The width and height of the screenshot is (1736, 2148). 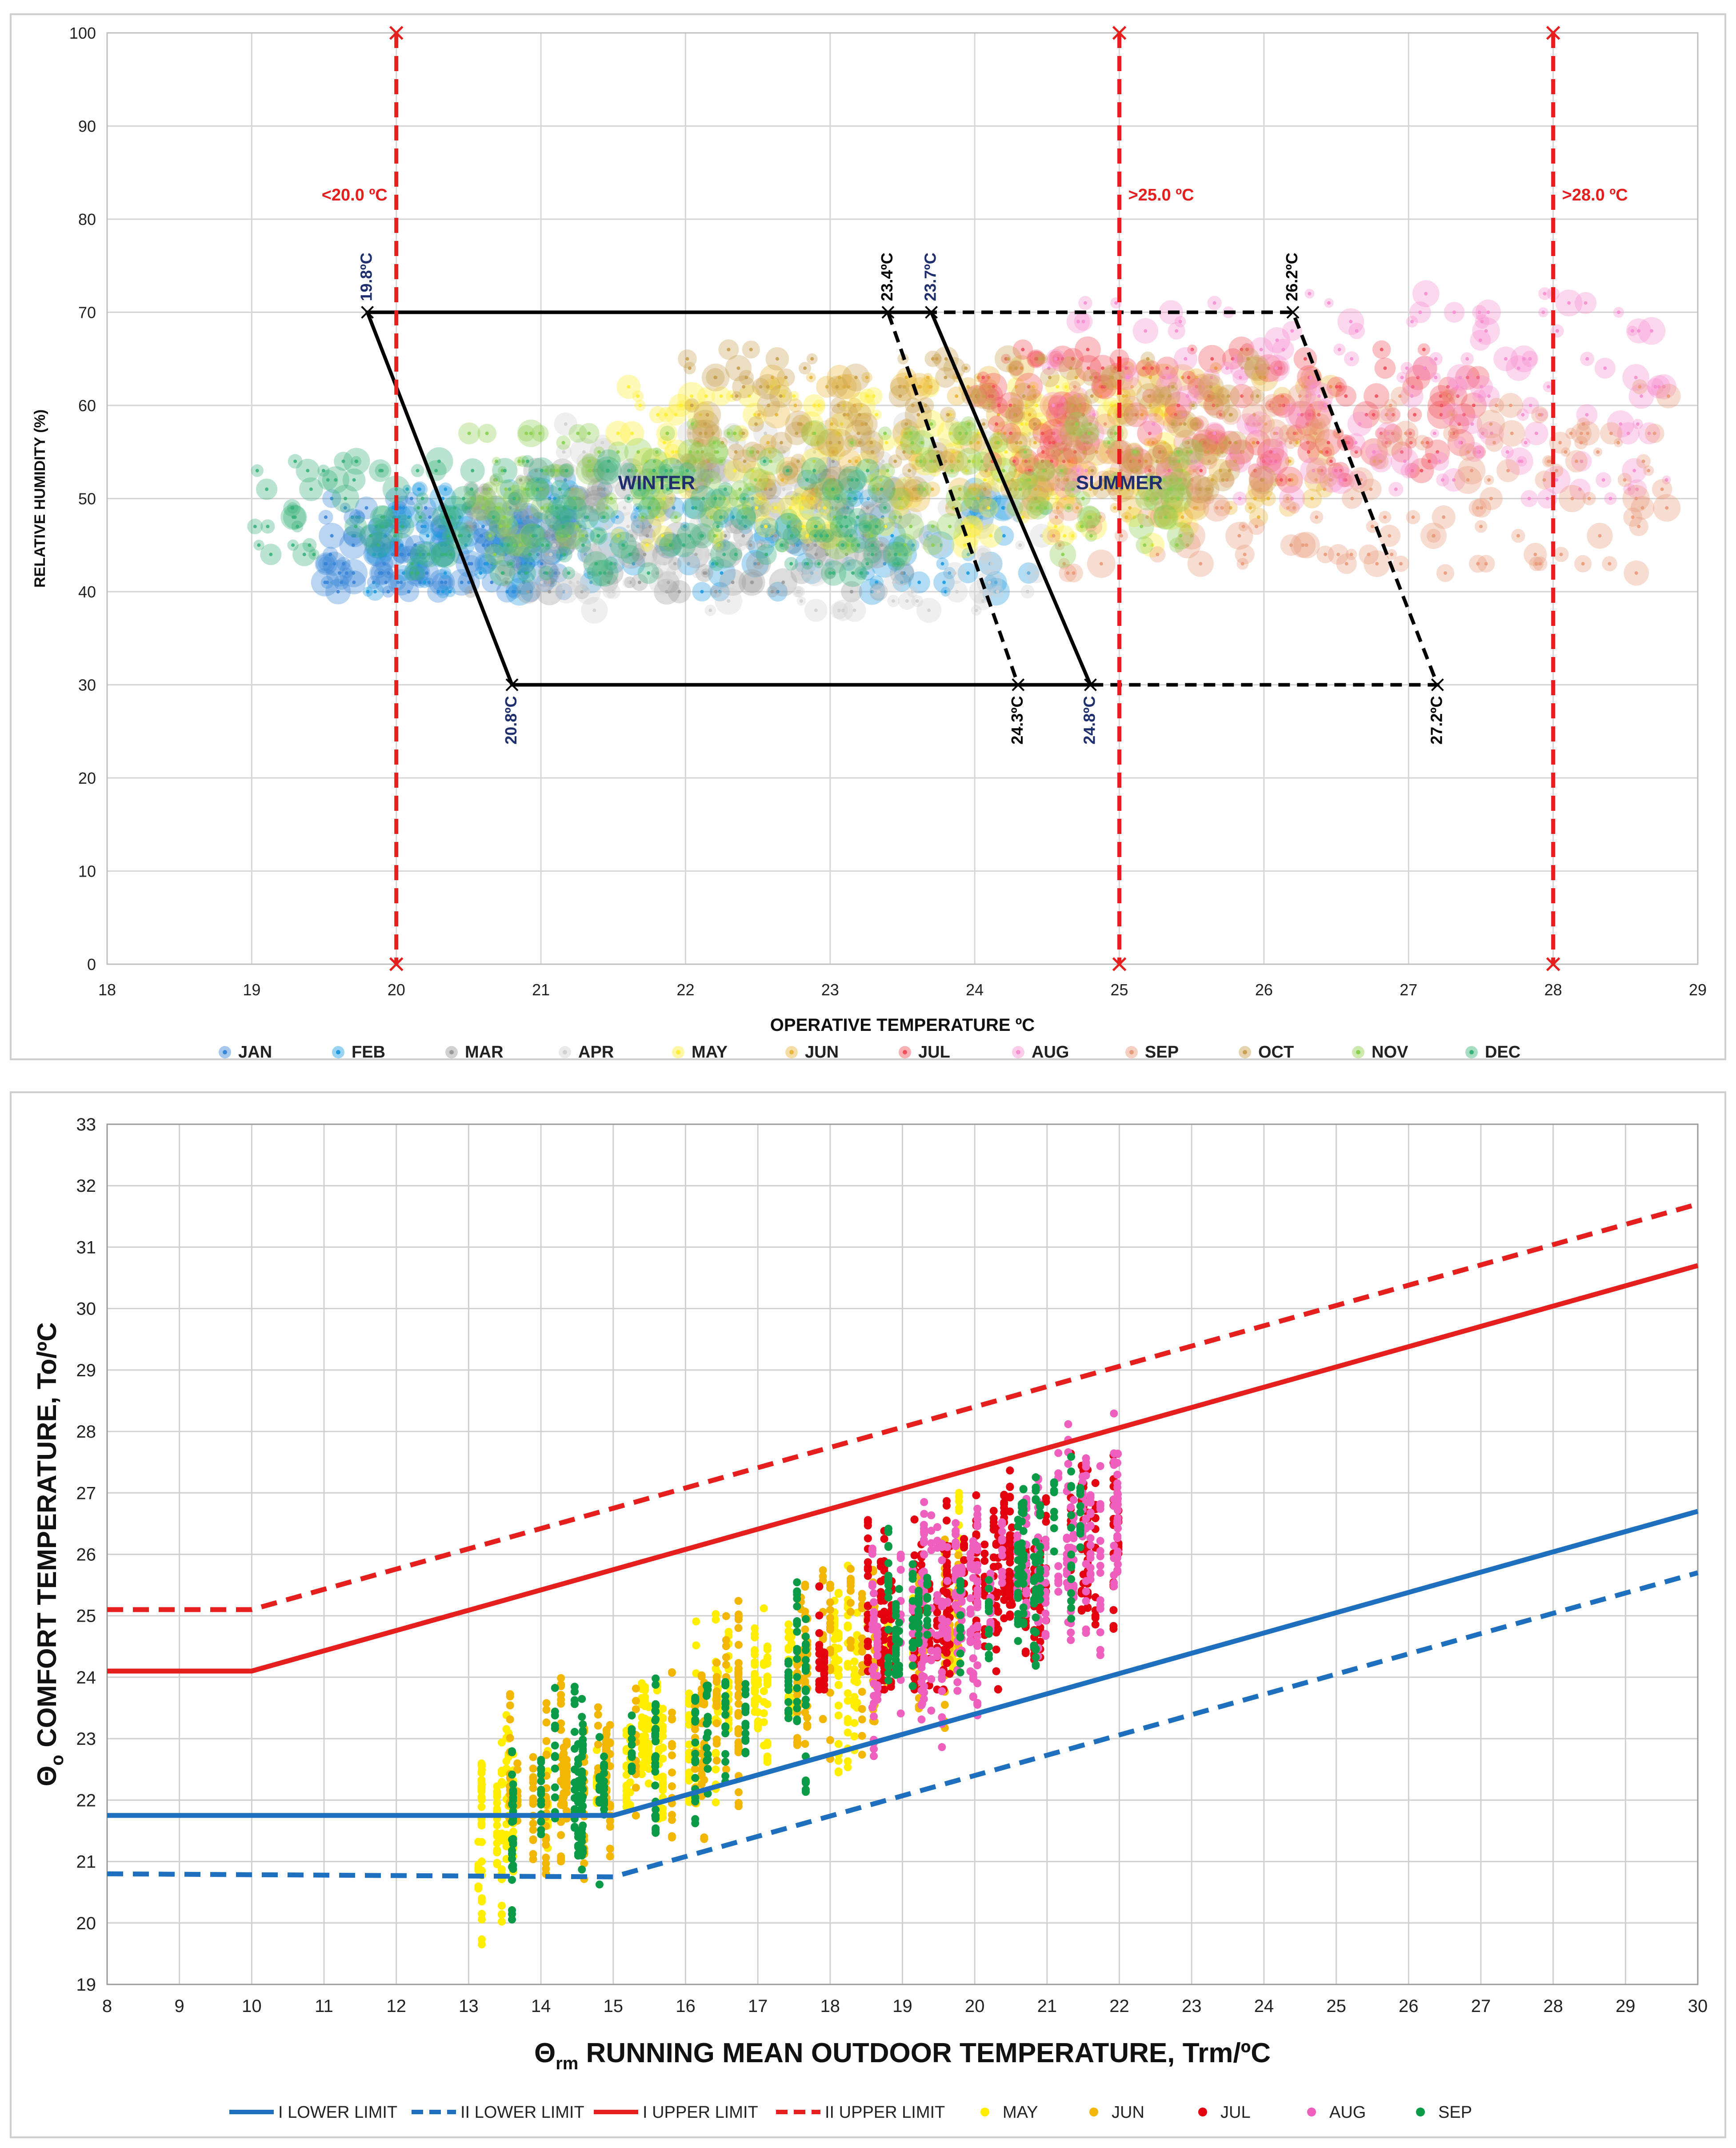 What do you see at coordinates (869, 1052) in the screenshot?
I see `legend: JAN FEB MAR APR MAY JUN JUL AUG SEP OCT NOV DEC` at bounding box center [869, 1052].